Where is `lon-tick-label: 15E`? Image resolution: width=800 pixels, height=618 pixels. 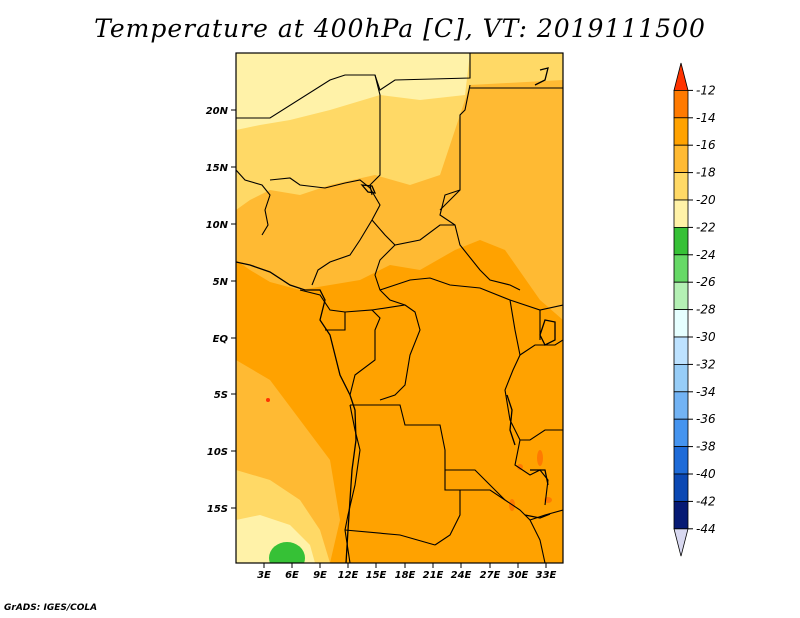
lon-tick-label: 15E is located at coordinates (376, 575).